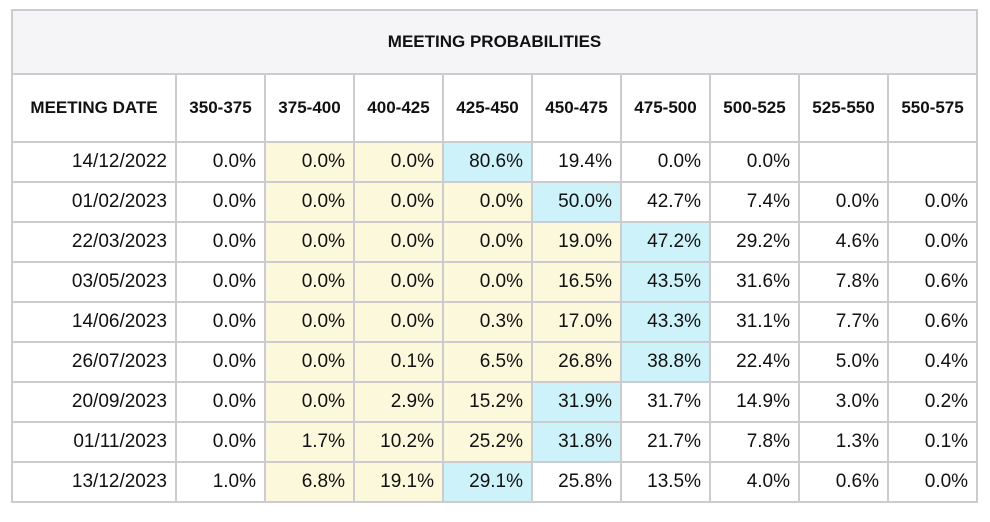  I want to click on probability-cell: 43.3%, so click(665, 322).